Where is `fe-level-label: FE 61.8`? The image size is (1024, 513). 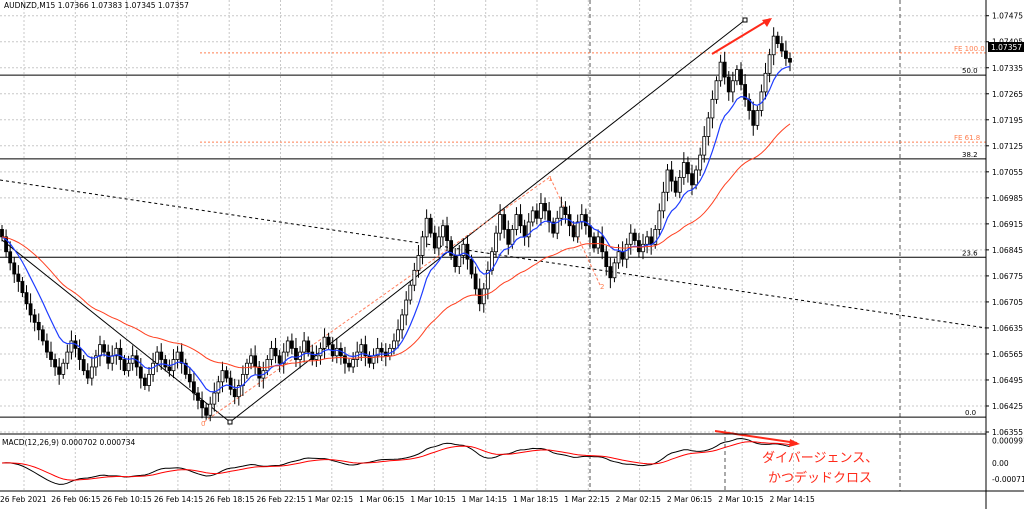
fe-level-label: FE 61.8 is located at coordinates (967, 138).